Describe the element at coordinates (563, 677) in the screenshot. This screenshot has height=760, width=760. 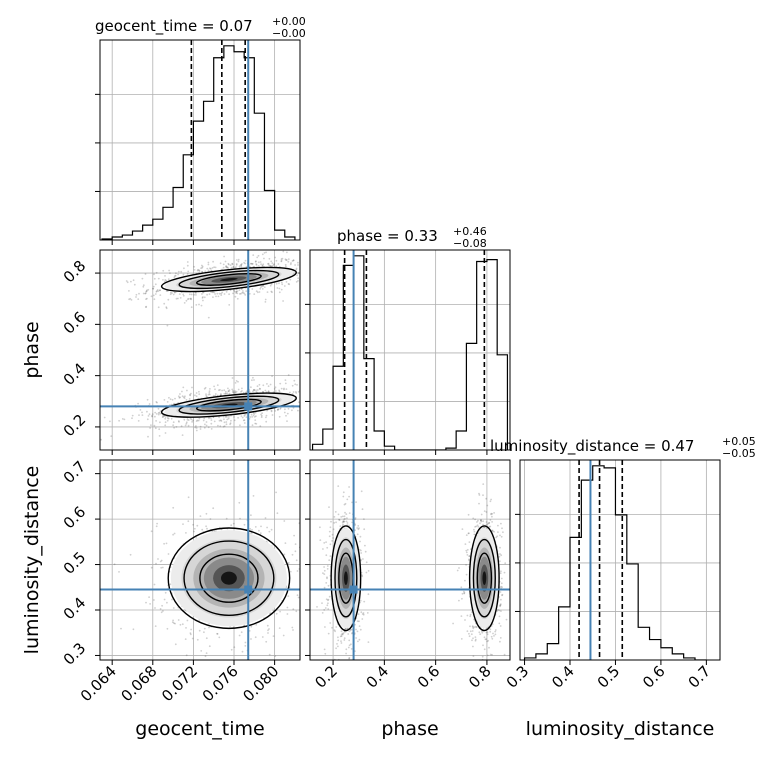
I see `x-tick-label: 0.4` at that location.